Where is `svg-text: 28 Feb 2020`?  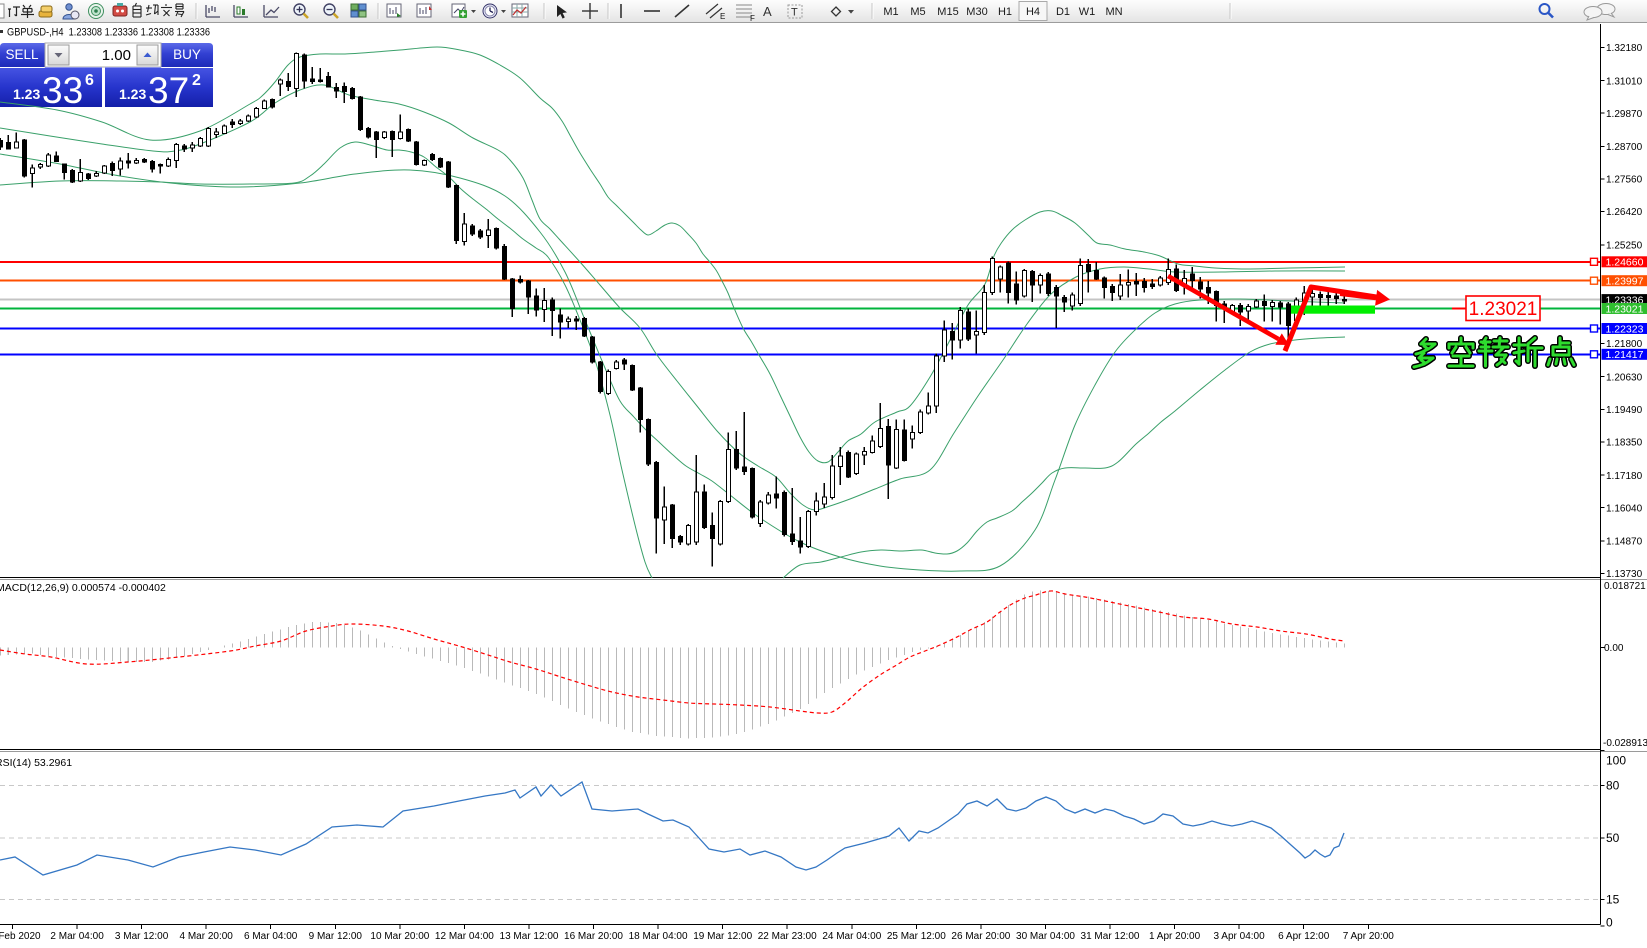 svg-text: 28 Feb 2020 is located at coordinates (20, 936).